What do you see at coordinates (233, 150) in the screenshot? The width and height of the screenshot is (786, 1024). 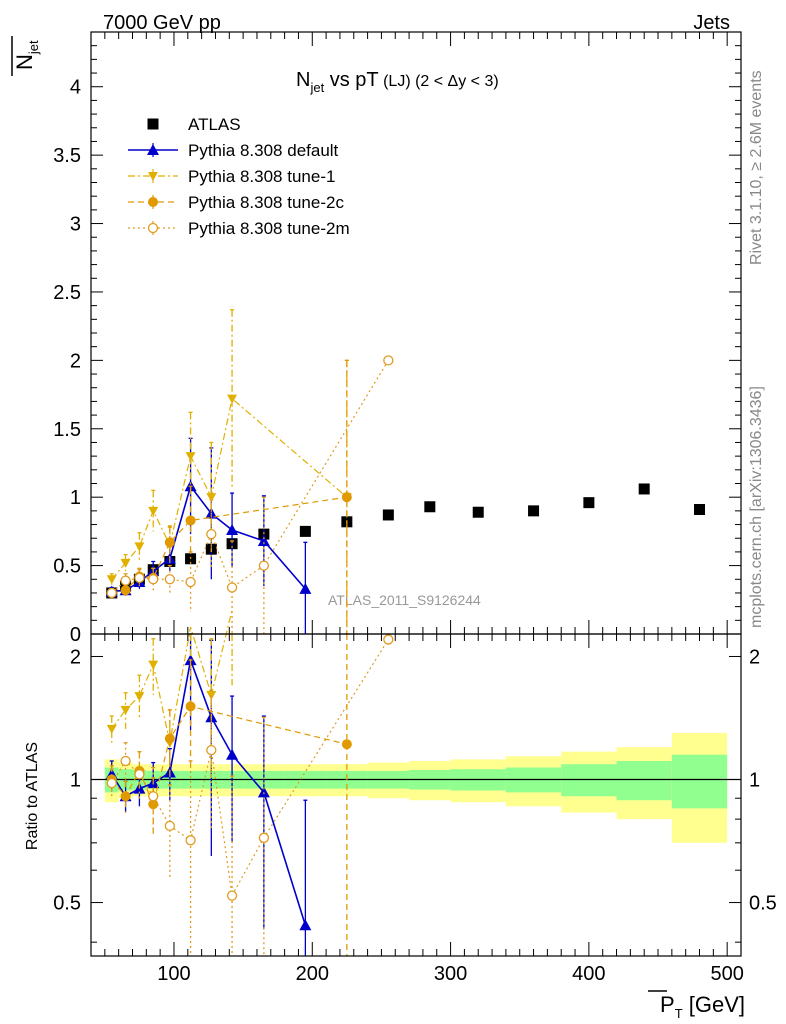 I see `legend-entry-default: Pythia 8.308 default` at bounding box center [233, 150].